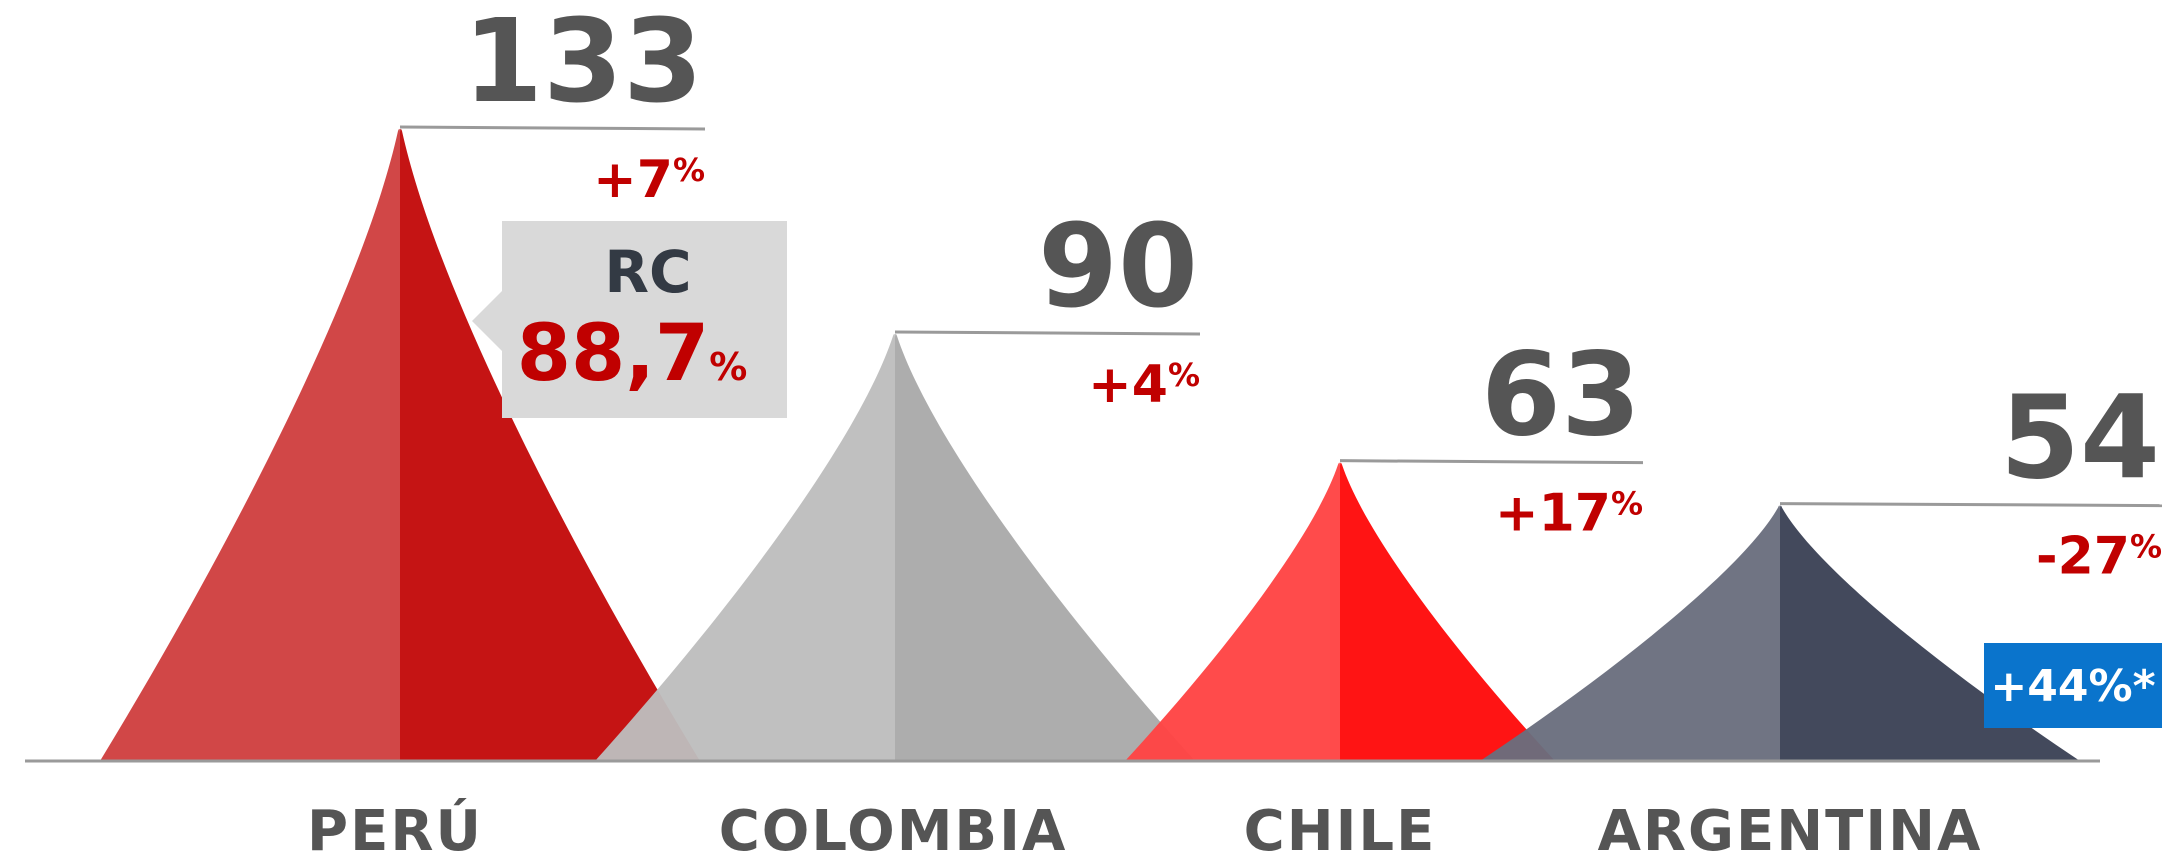 Image resolution: width=2175 pixels, height=859 pixels. I want to click on leader-line-colombia, so click(1047, 333).